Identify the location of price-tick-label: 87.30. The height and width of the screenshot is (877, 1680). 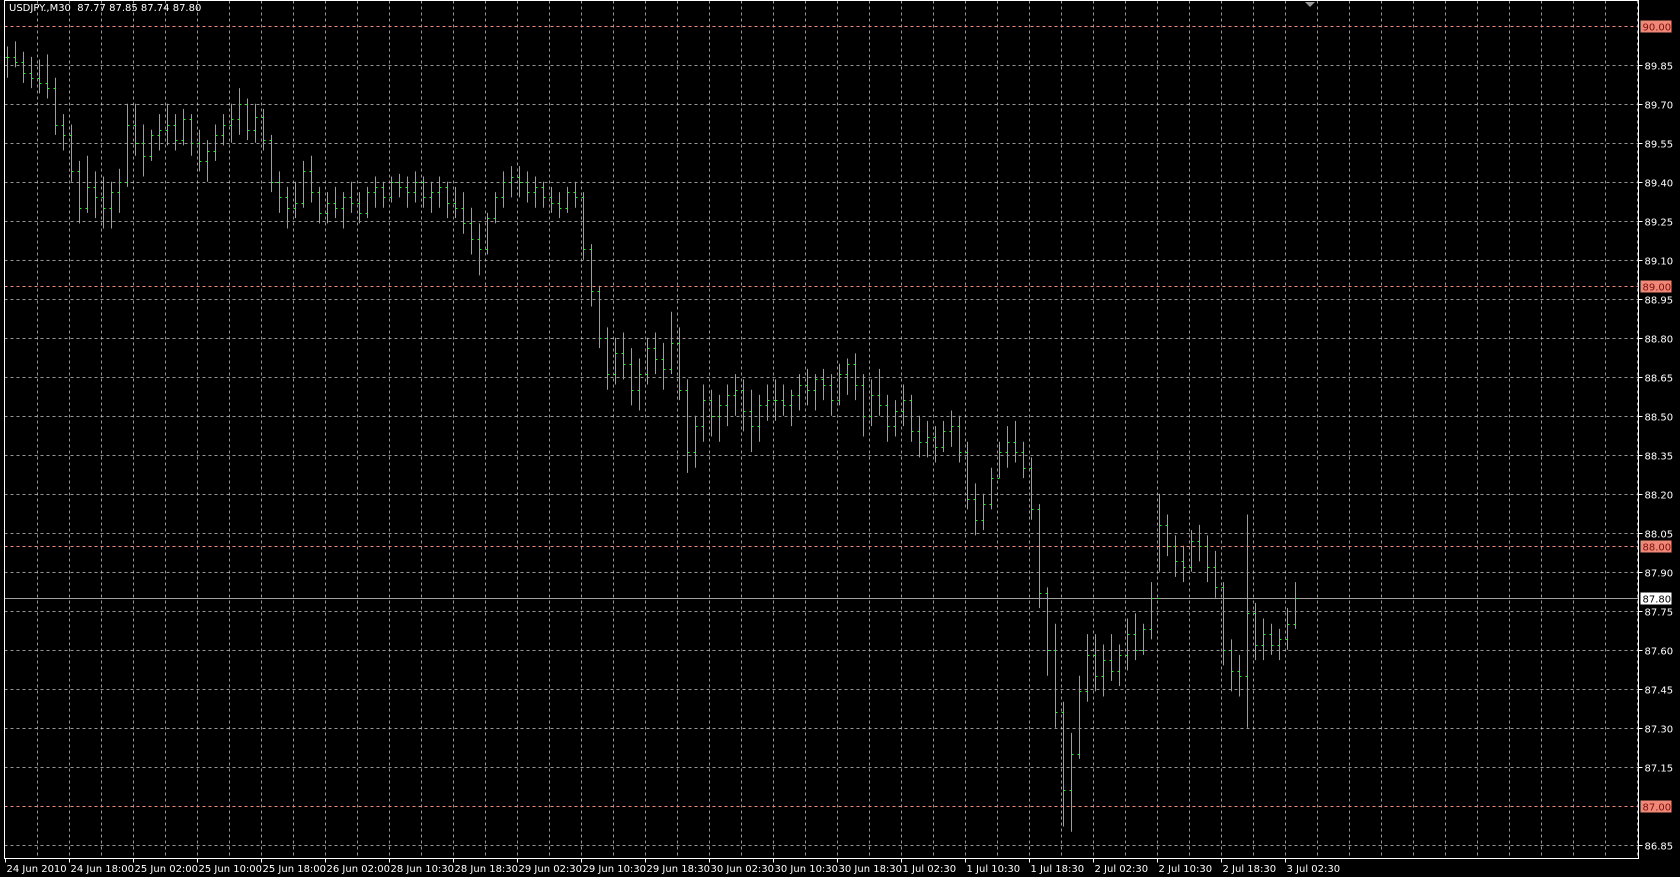
(1659, 730).